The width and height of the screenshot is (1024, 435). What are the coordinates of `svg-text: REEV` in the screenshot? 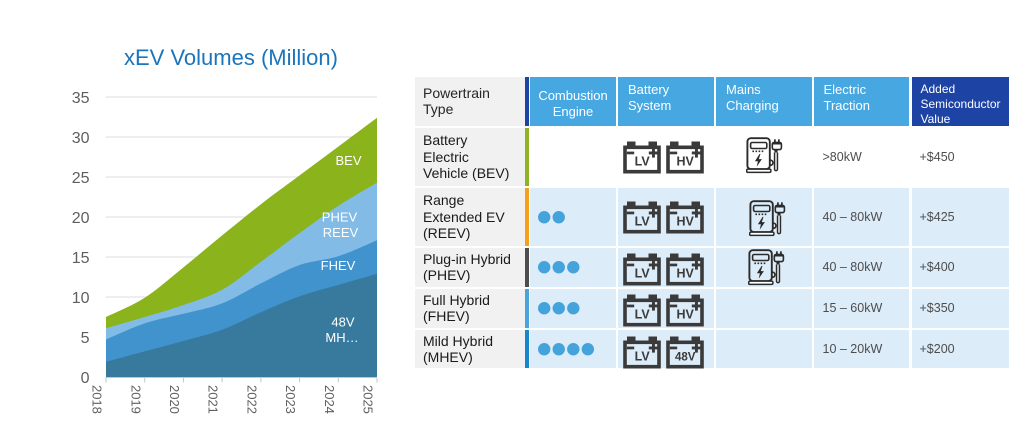 It's located at (341, 232).